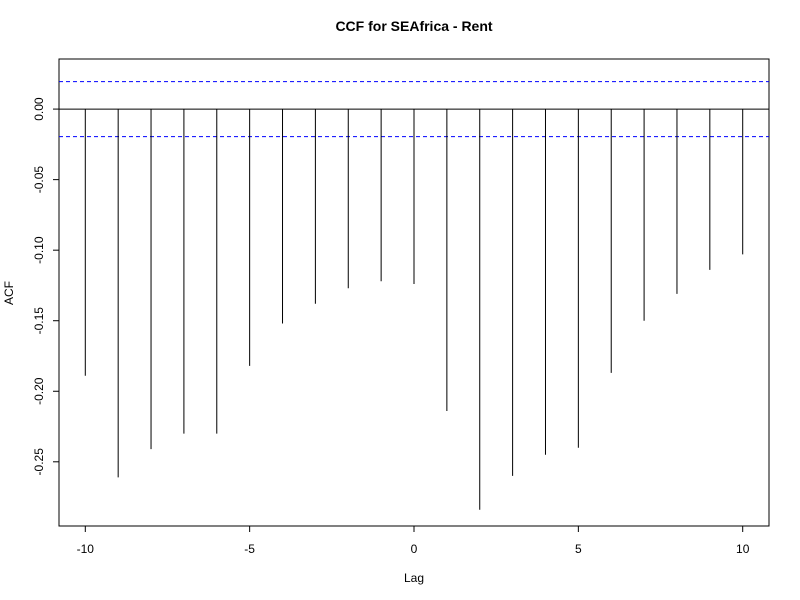  I want to click on chart-title: CCF for SEAfrica - Rent, so click(413, 26).